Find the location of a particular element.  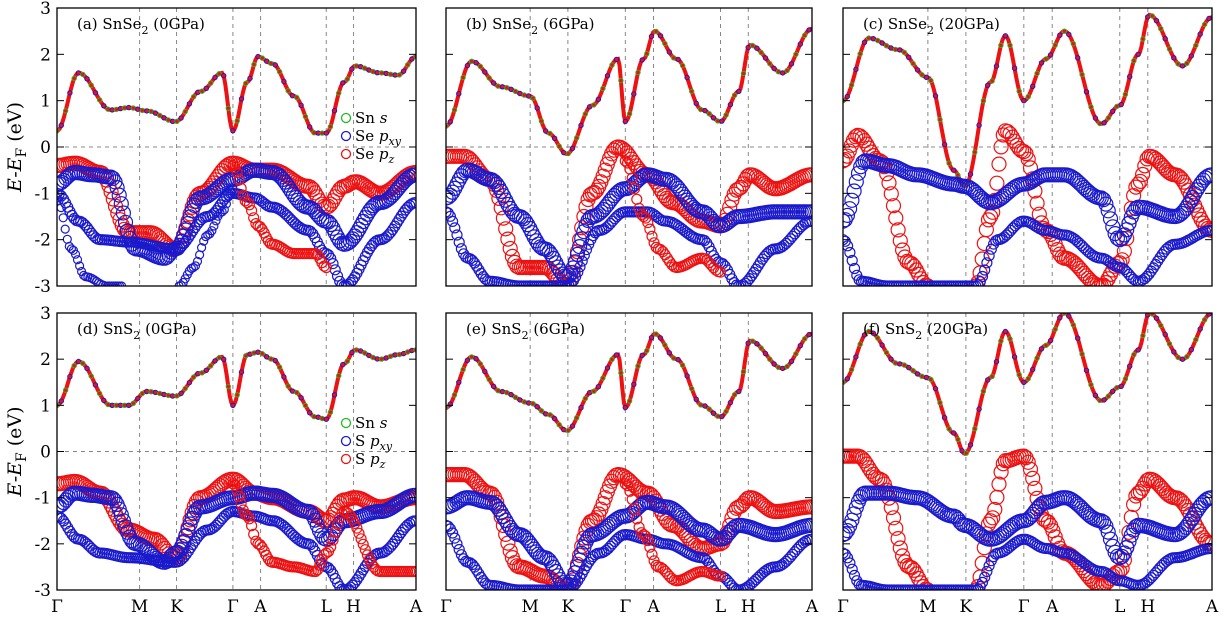

bands is located at coordinates (1027, 451).